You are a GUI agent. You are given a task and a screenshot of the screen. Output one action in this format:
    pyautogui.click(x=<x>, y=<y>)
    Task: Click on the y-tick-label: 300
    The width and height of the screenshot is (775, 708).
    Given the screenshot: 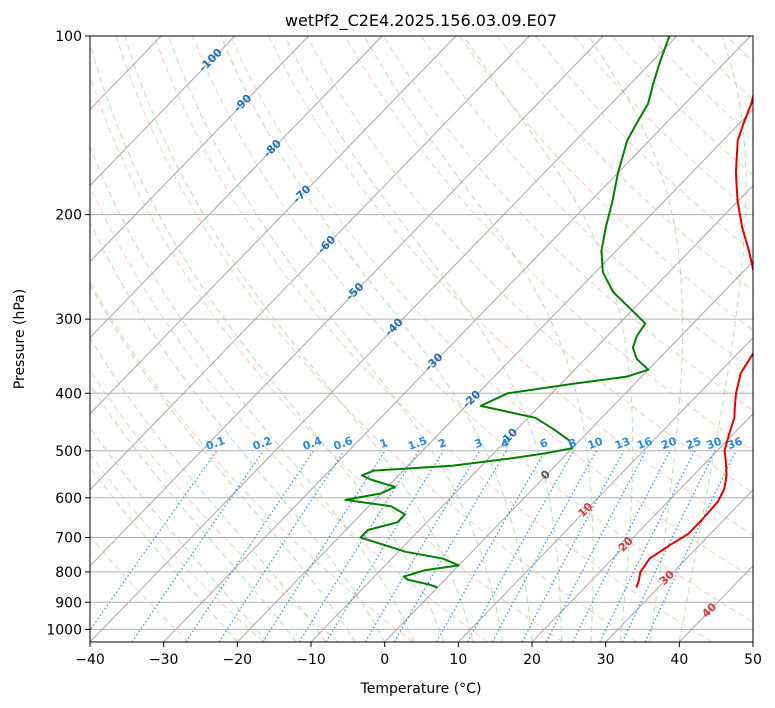 What is the action you would take?
    pyautogui.click(x=68, y=320)
    